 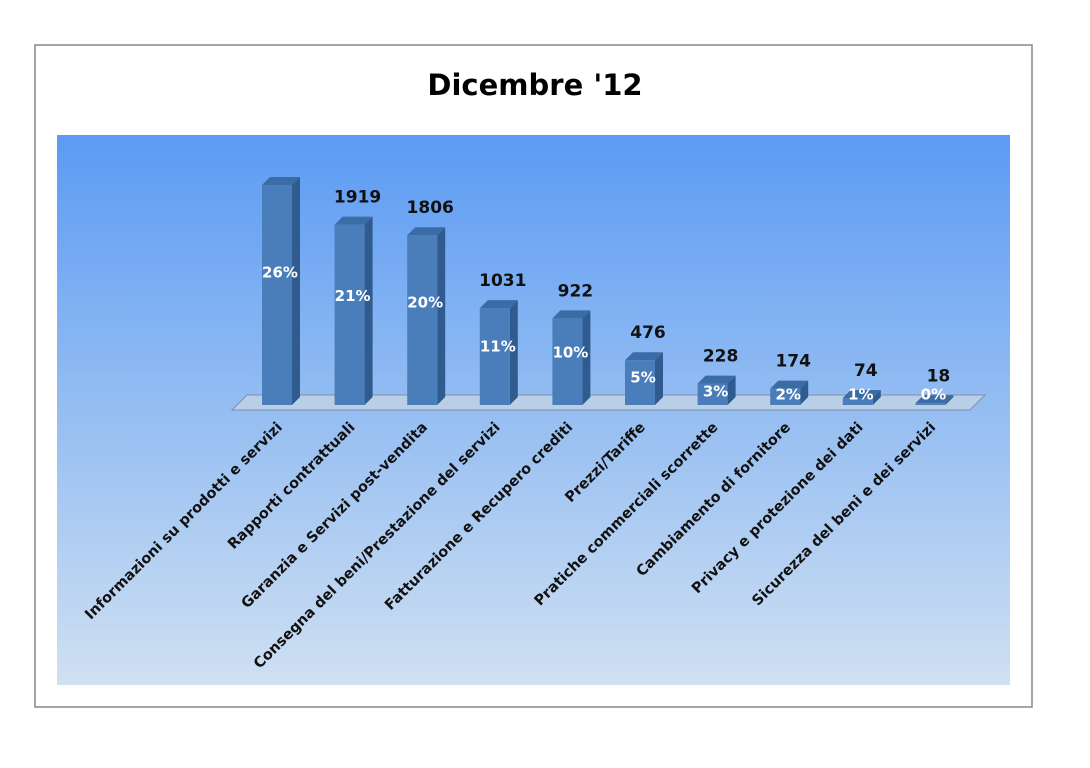 What do you see at coordinates (866, 371) in the screenshot?
I see `value-label: 74` at bounding box center [866, 371].